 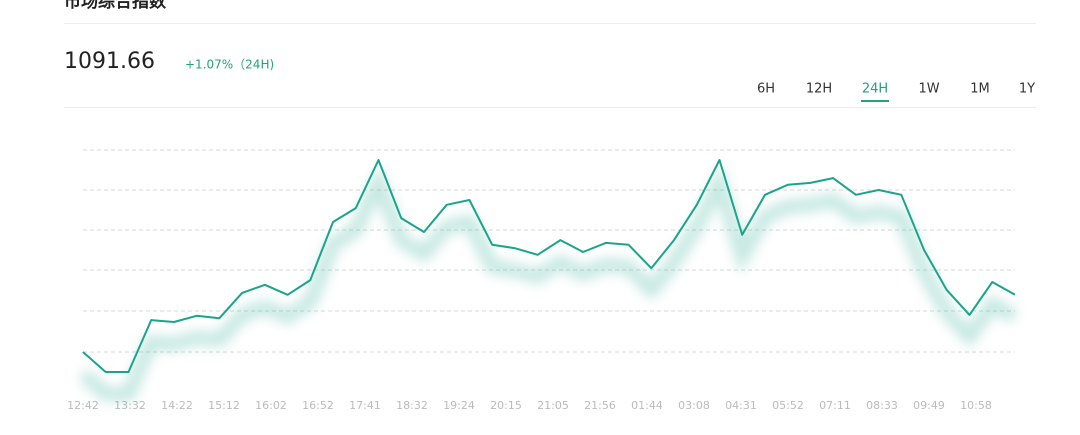 What do you see at coordinates (177, 405) in the screenshot?
I see `x-tick-label: 14:22` at bounding box center [177, 405].